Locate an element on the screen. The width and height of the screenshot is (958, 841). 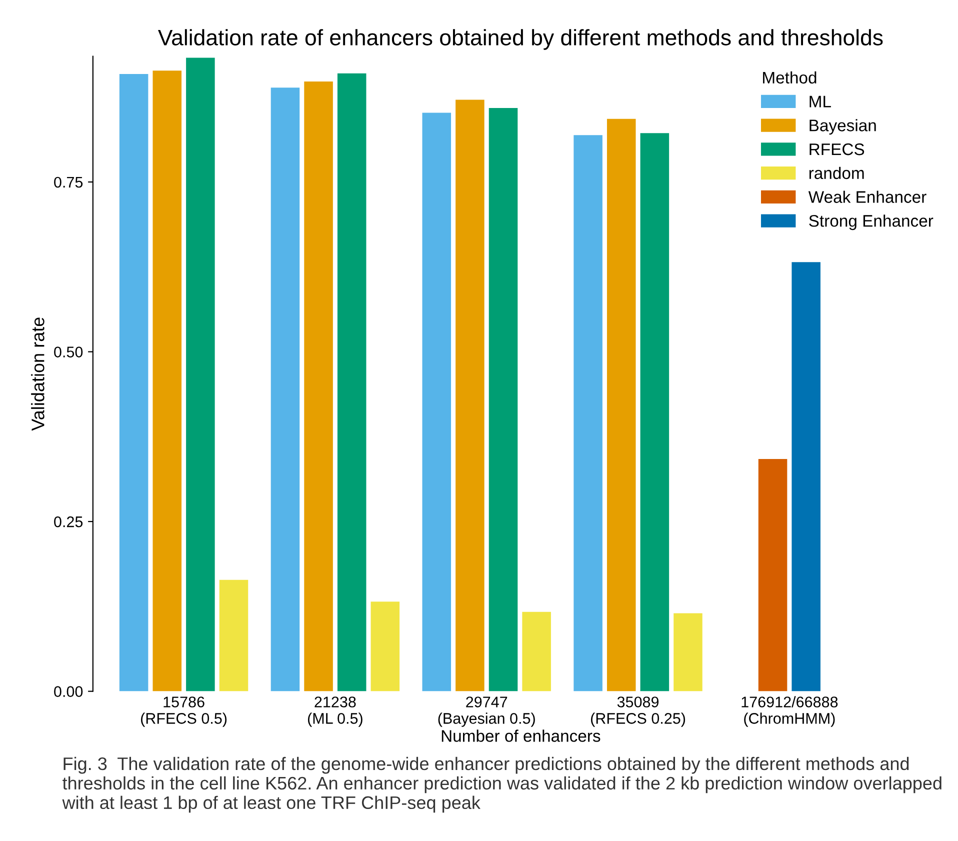
legend-label: Weak Enhancer is located at coordinates (867, 196).